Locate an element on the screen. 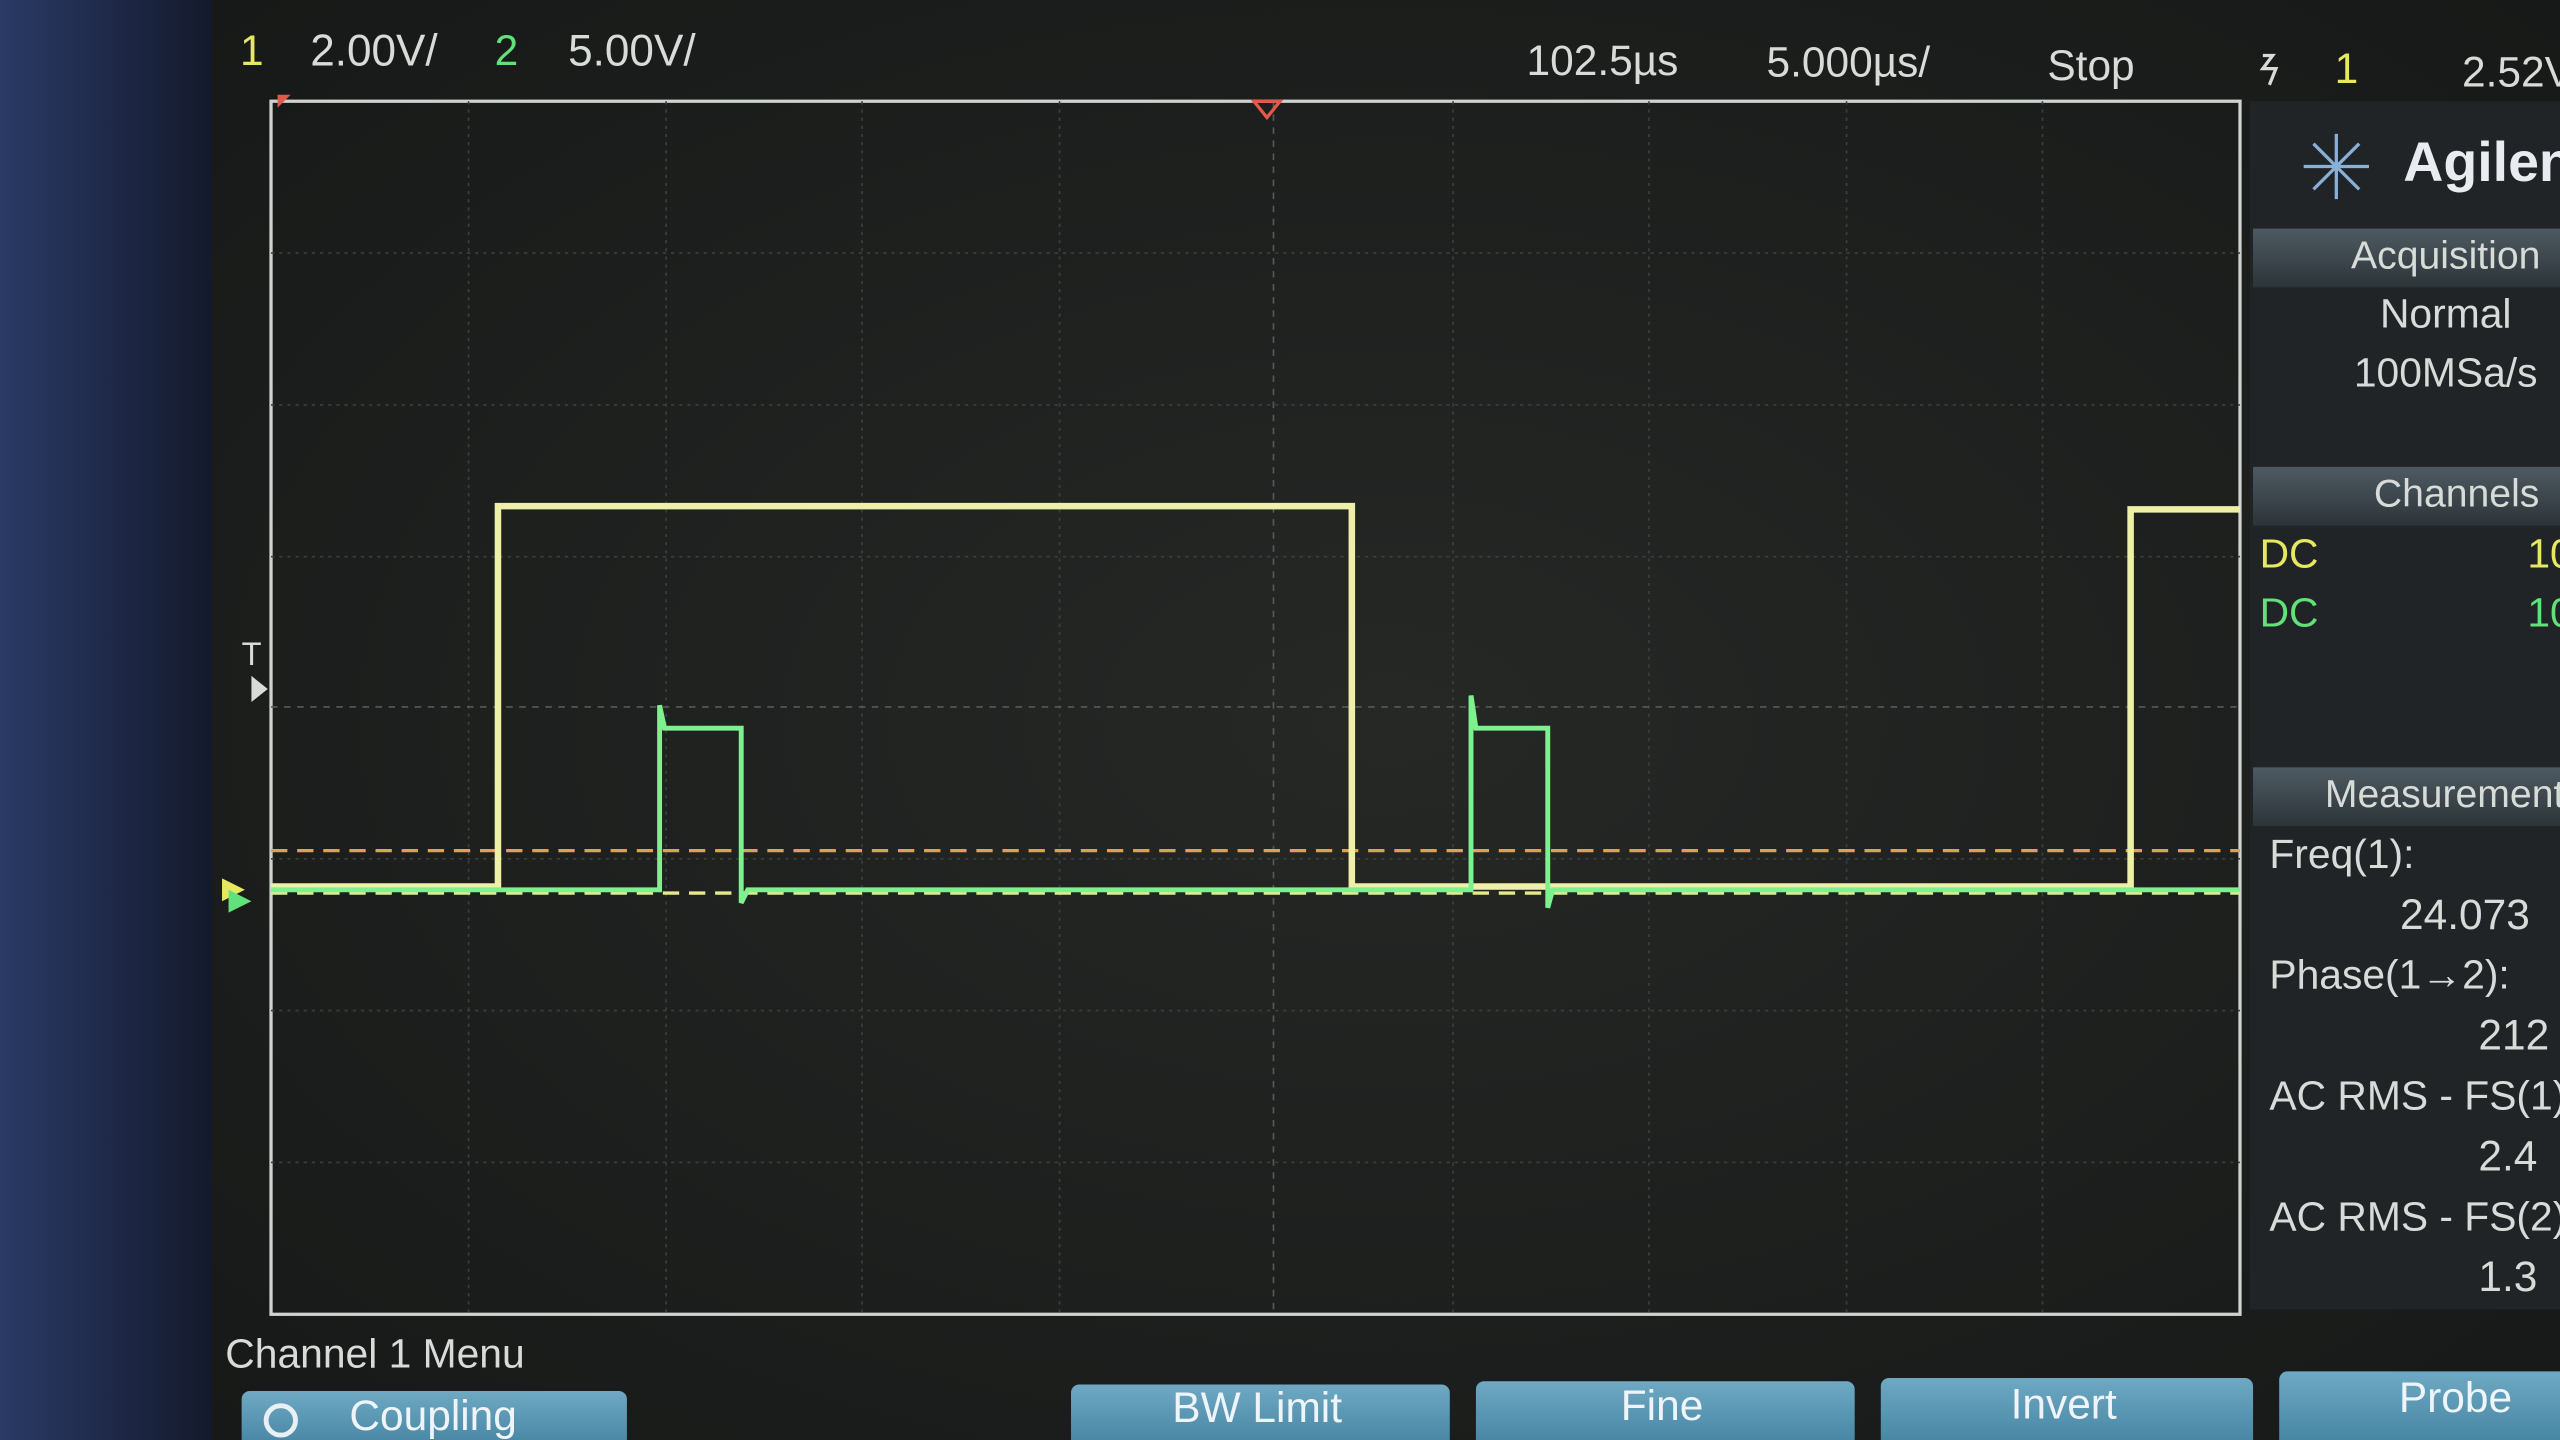  button-label: Fine is located at coordinates (1662, 1405).